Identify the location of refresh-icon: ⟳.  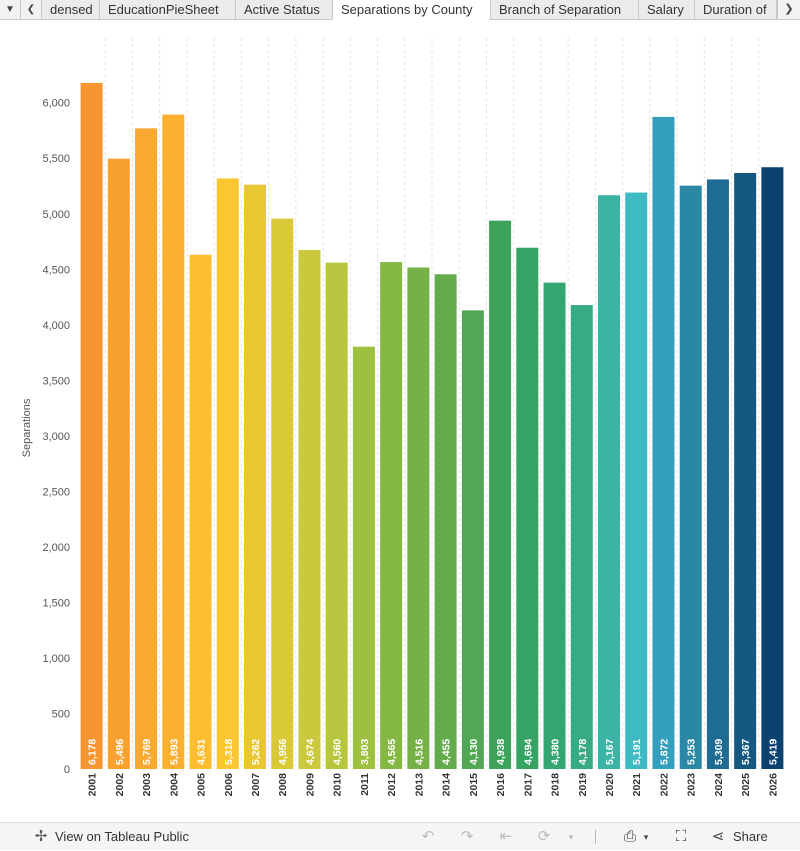
(544, 836).